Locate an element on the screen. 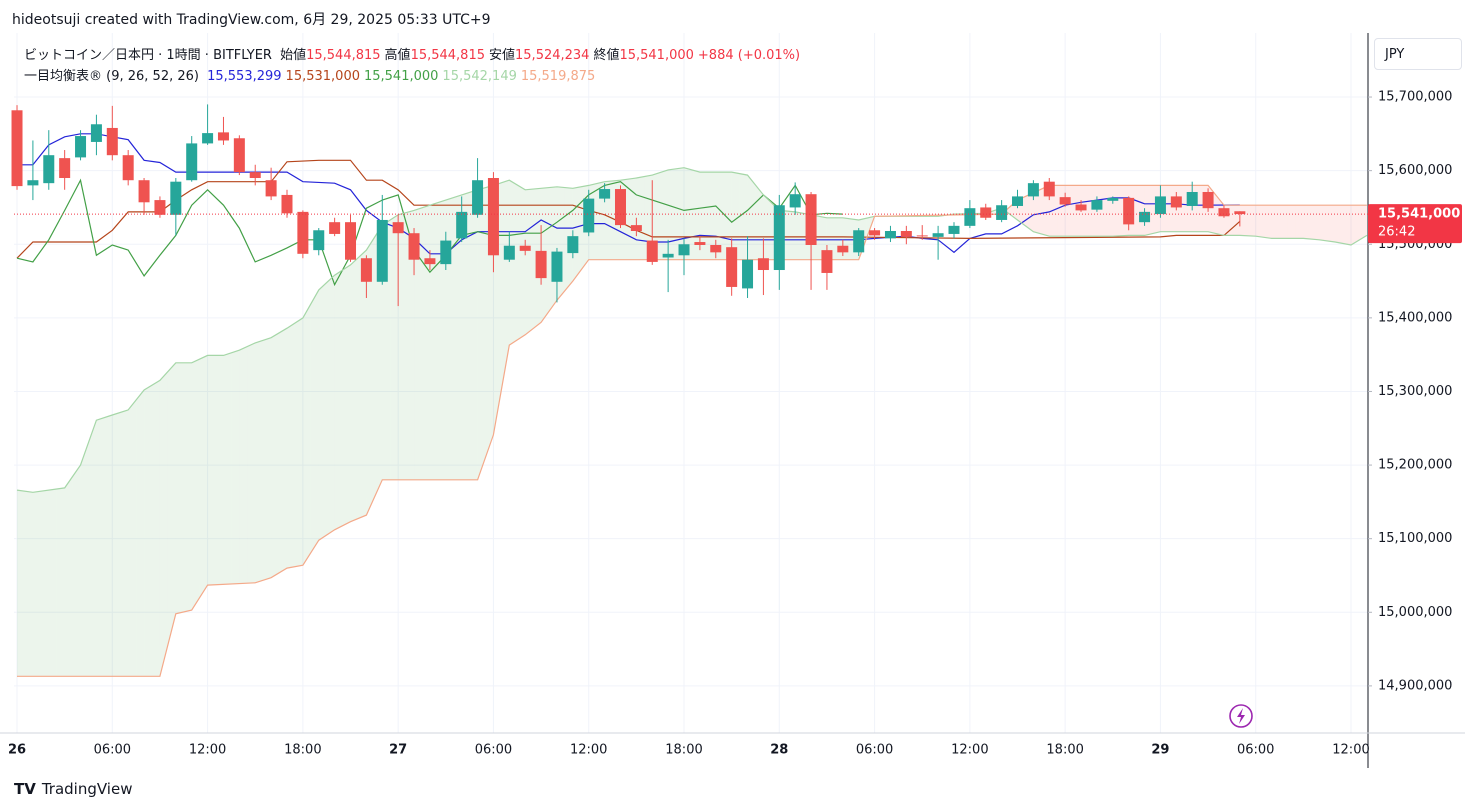  x-tick-label: 18:00 is located at coordinates (302, 750).